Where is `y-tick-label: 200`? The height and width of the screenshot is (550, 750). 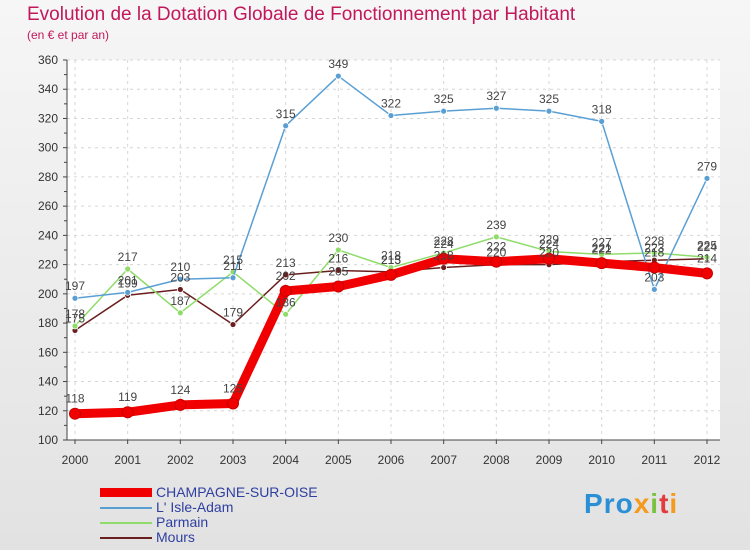 y-tick-label: 200 is located at coordinates (48, 294).